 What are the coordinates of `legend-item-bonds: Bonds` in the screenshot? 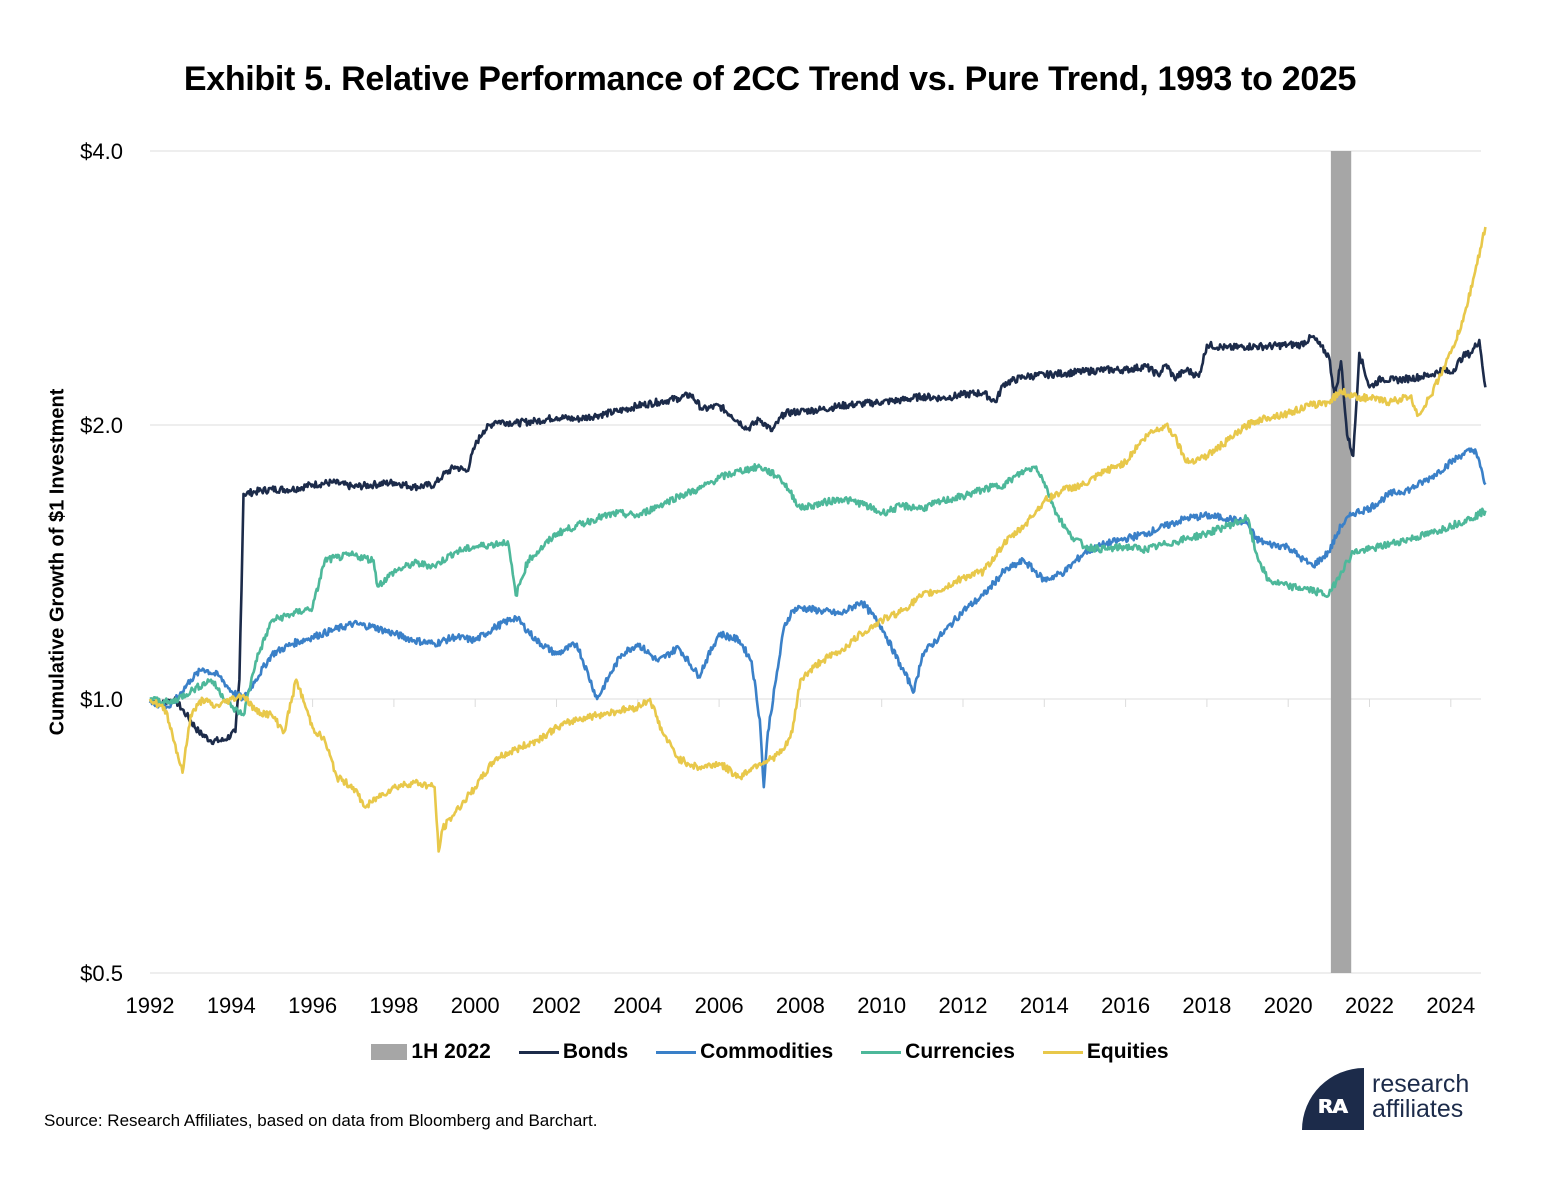 It's located at (573, 1052).